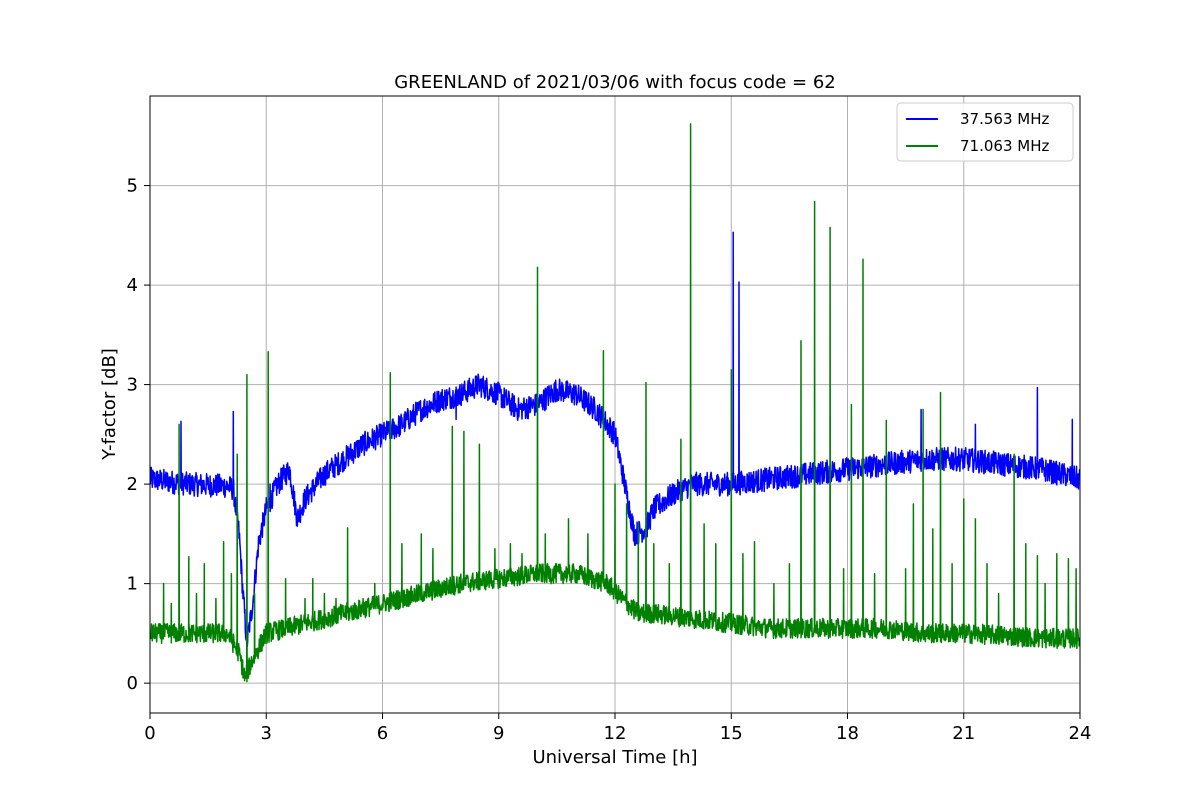  What do you see at coordinates (1080, 733) in the screenshot?
I see `x-tick-label: 24` at bounding box center [1080, 733].